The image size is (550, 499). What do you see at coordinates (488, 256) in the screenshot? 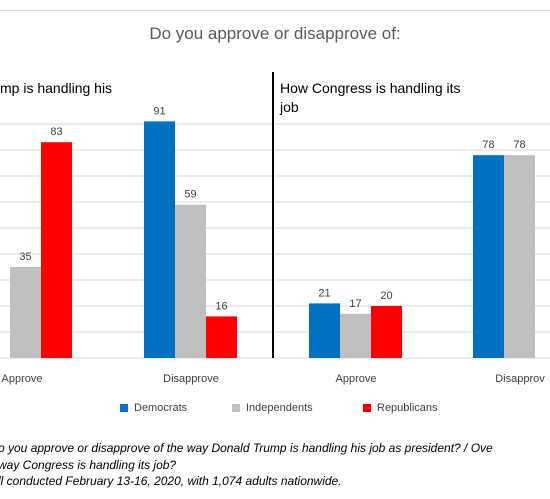
I see `bar-democrats-disapprov` at bounding box center [488, 256].